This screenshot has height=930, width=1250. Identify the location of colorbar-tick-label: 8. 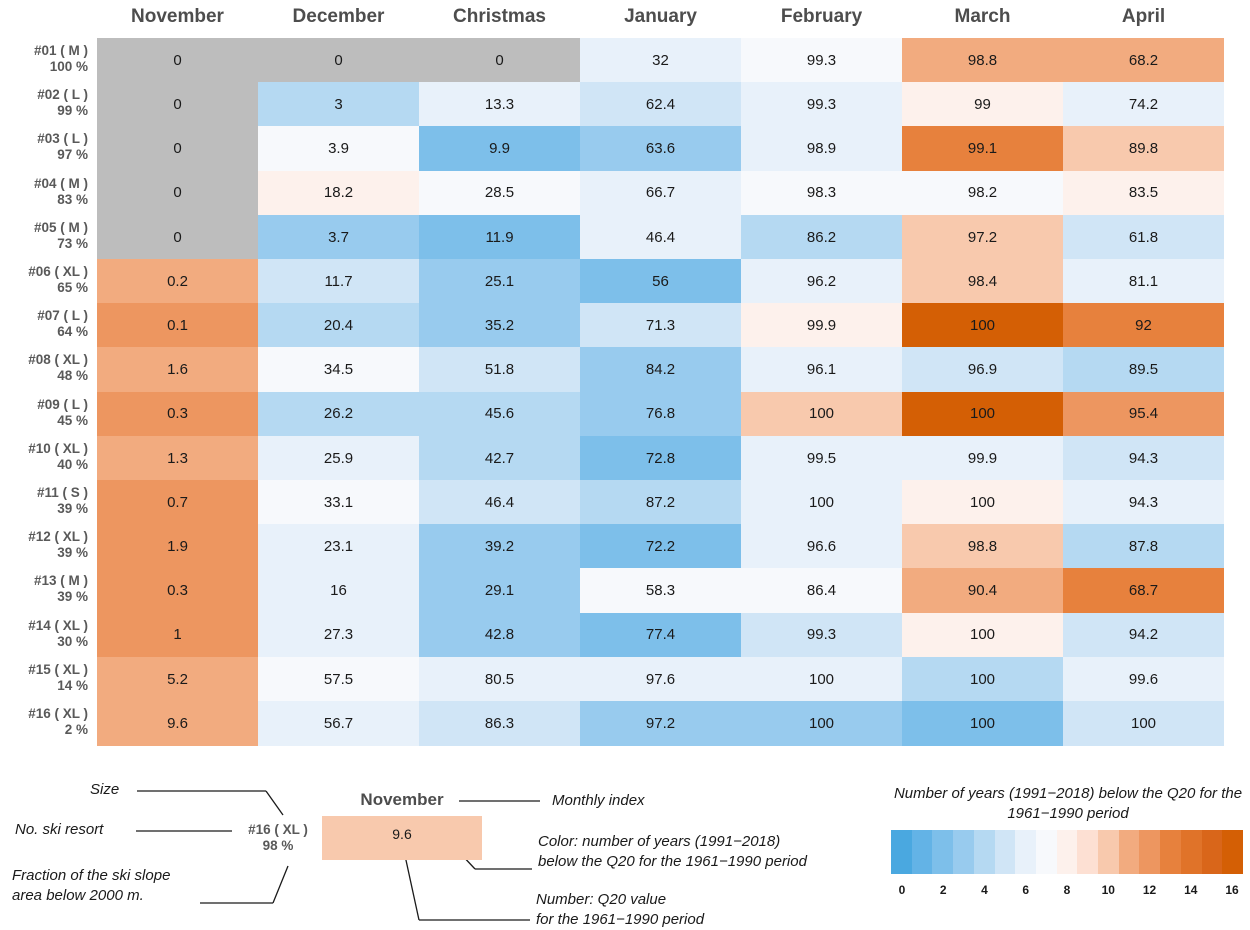
(1067, 890).